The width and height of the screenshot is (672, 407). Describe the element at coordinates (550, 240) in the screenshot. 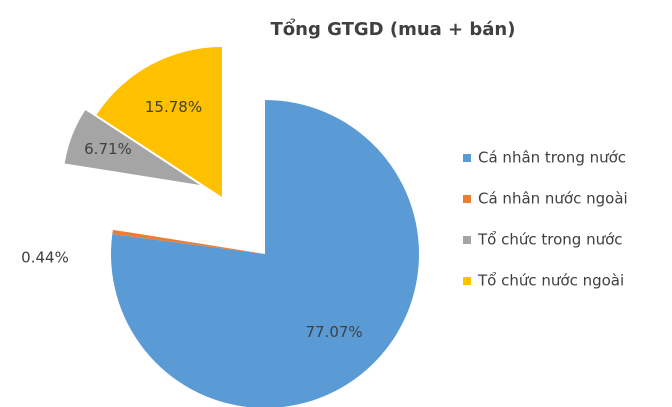

I see `legend-label: Tổ chức trong nước` at that location.